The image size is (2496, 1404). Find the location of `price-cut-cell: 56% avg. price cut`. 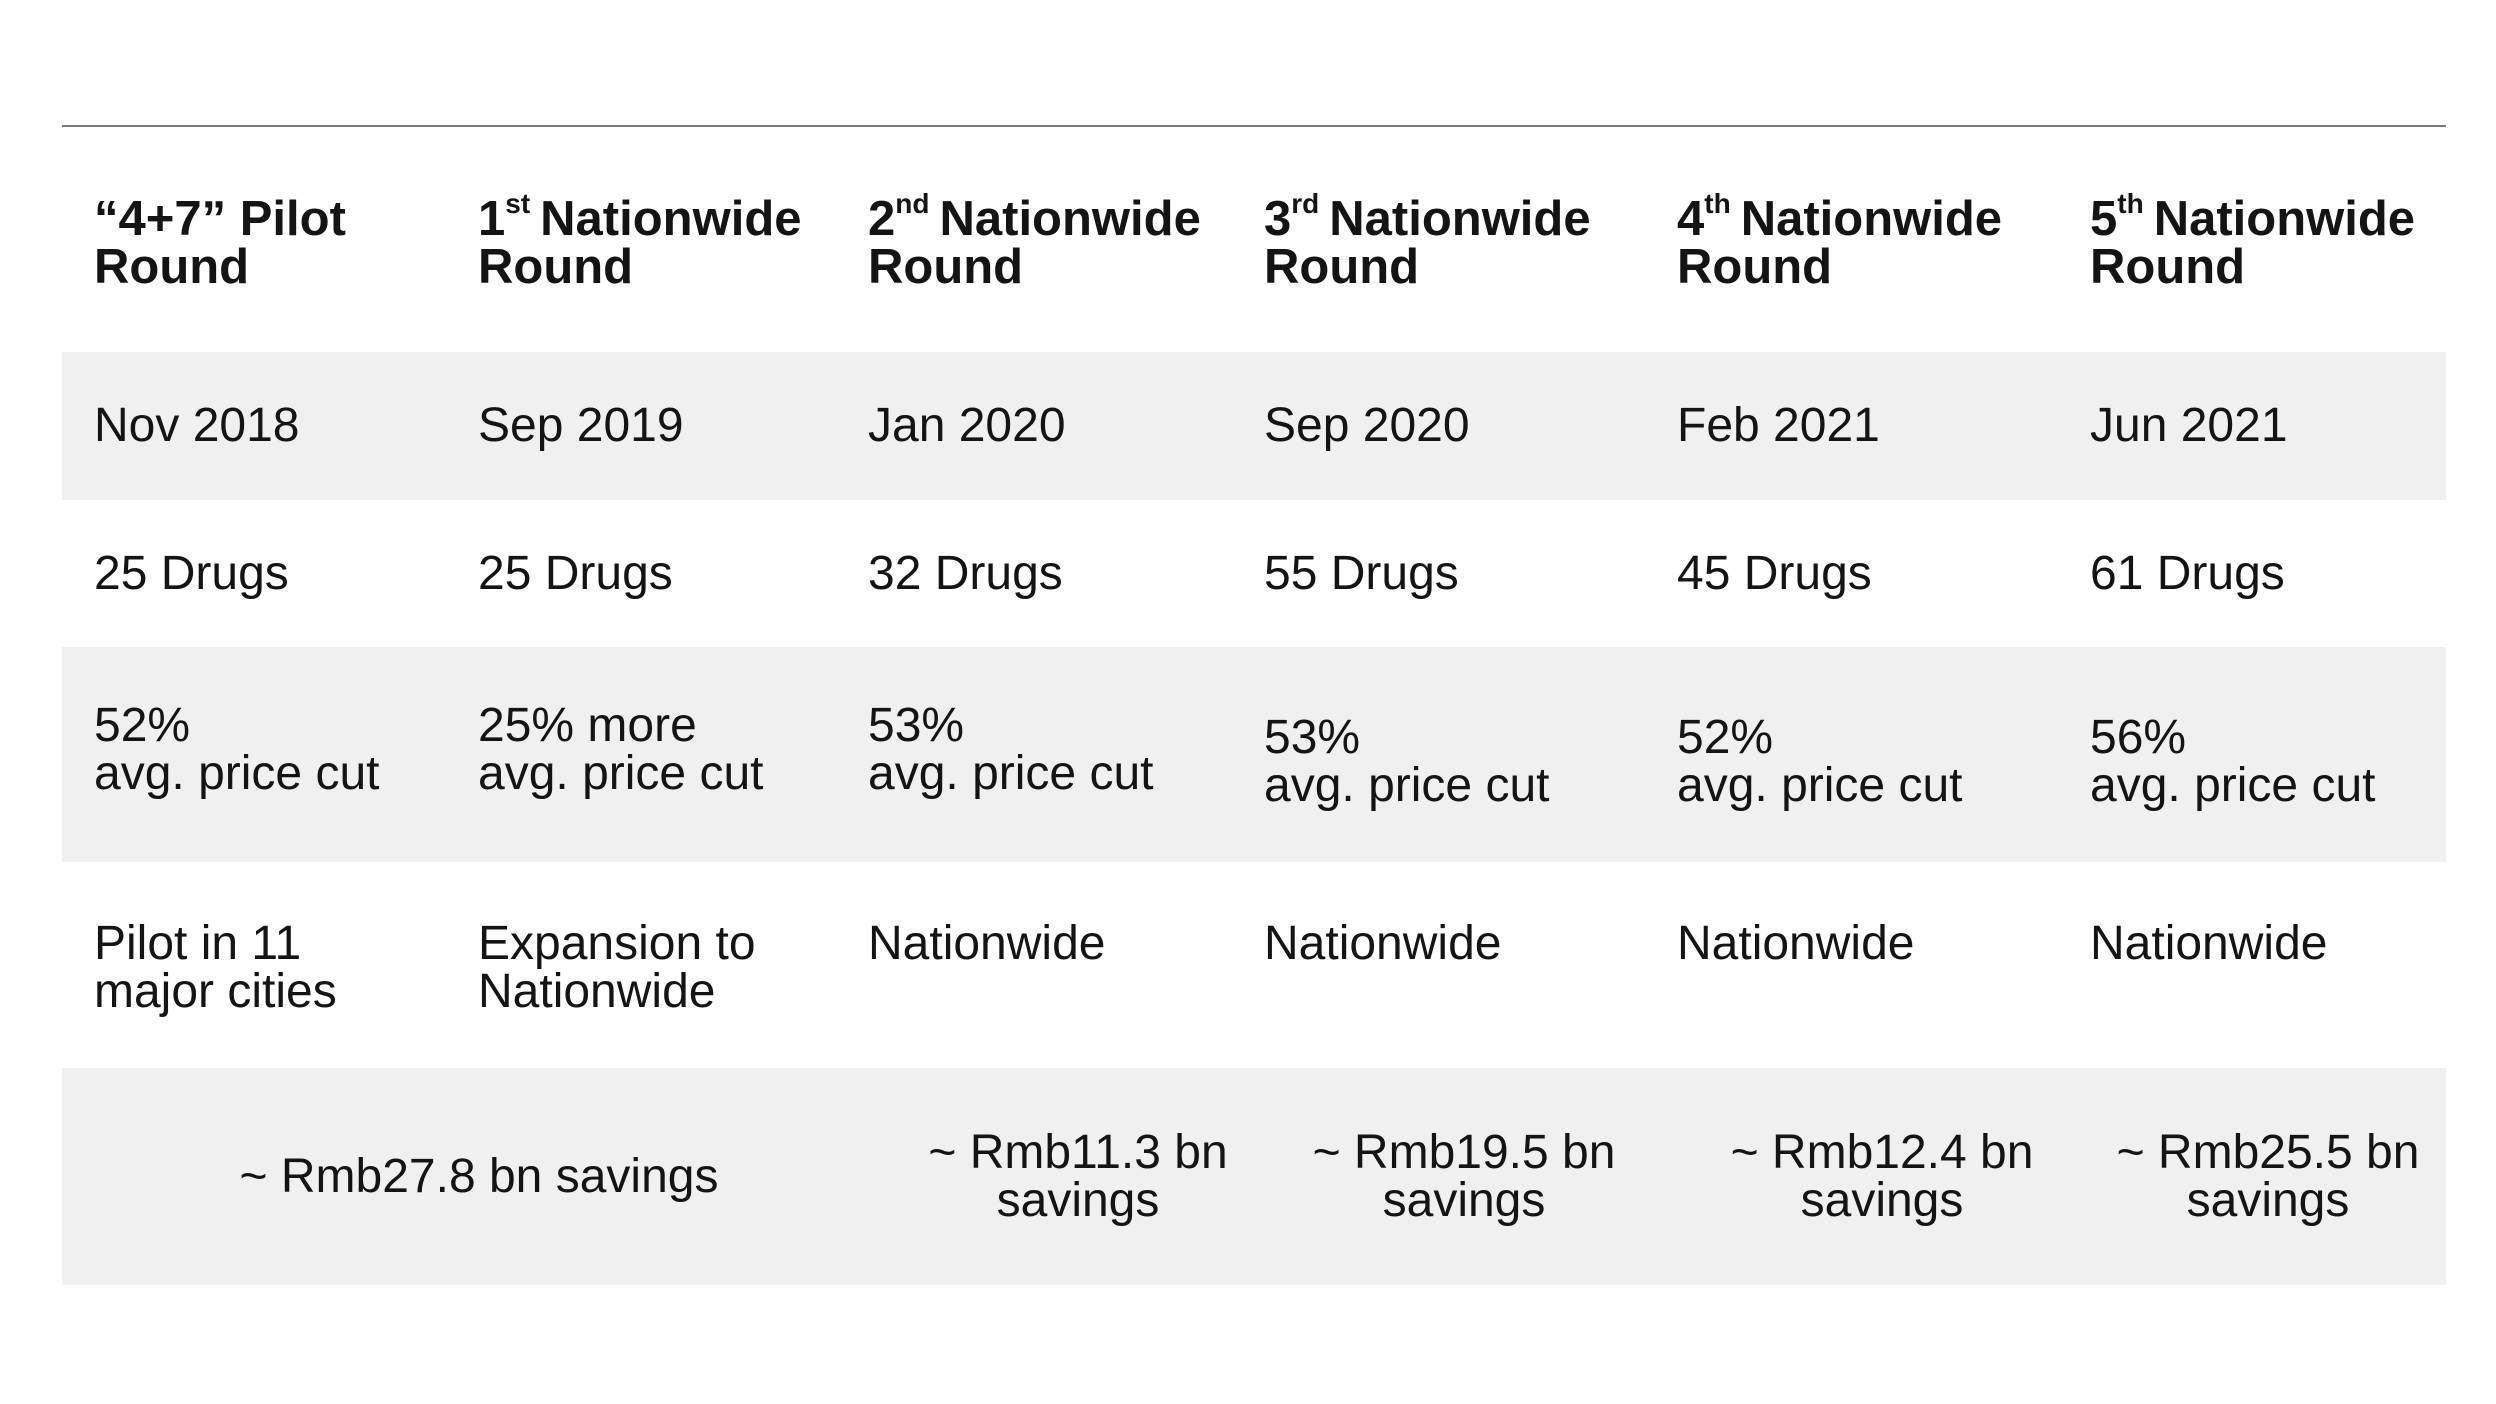

price-cut-cell: 56% avg. price cut is located at coordinates (2268, 754).